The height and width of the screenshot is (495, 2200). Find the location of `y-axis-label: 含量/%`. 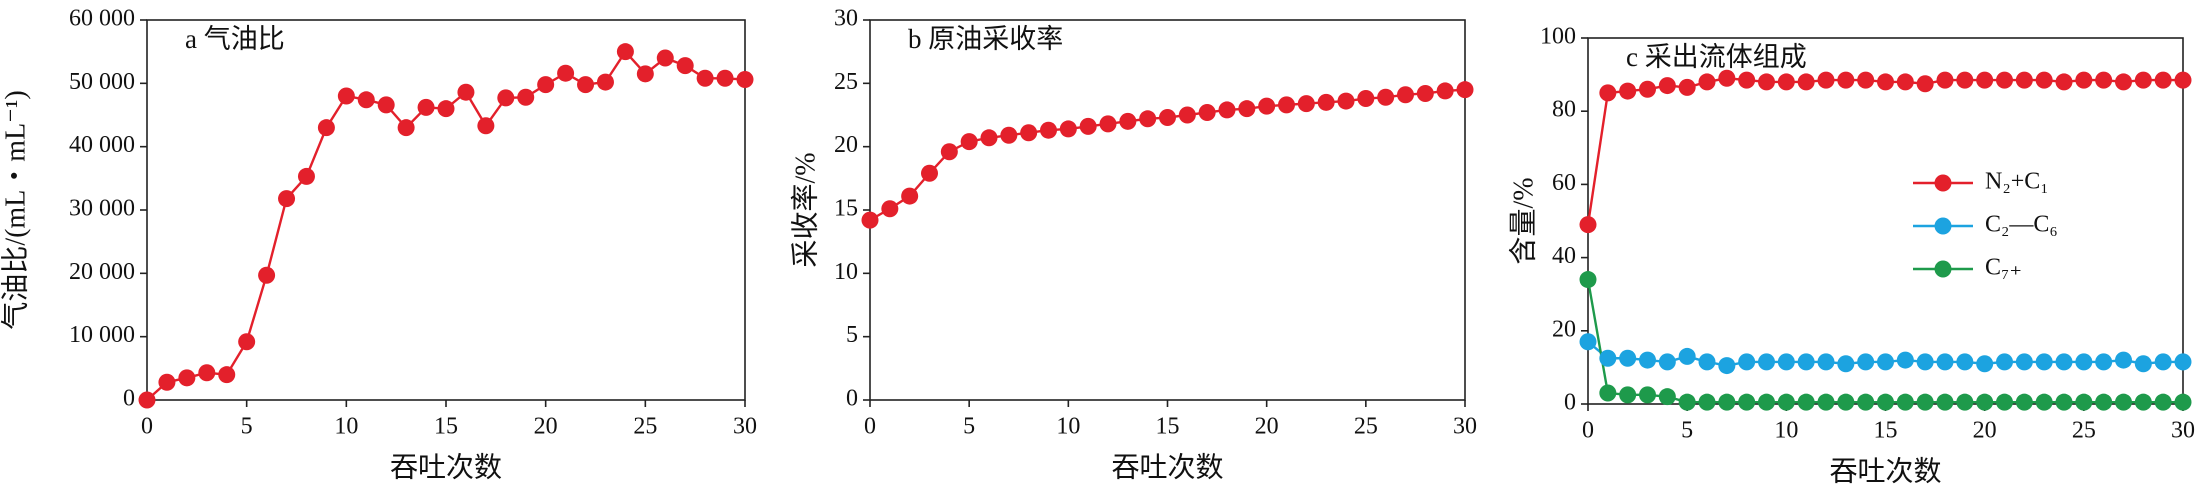

y-axis-label: 含量/% is located at coordinates (1523, 220).